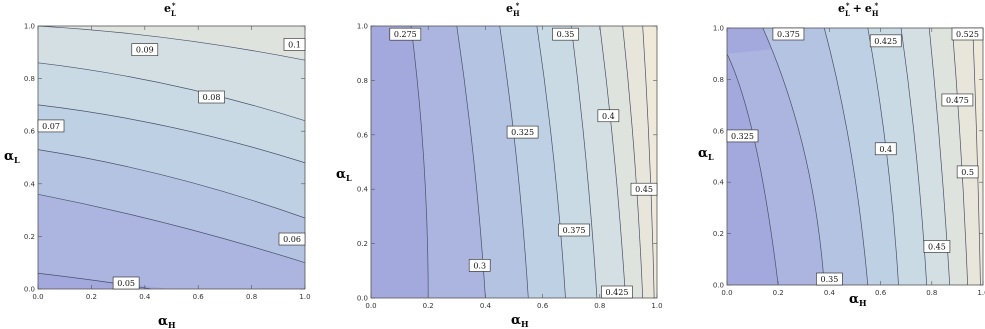 Image resolution: width=985 pixels, height=329 pixels. What do you see at coordinates (718, 286) in the screenshot?
I see `y-tick-label: 0.0` at bounding box center [718, 286].